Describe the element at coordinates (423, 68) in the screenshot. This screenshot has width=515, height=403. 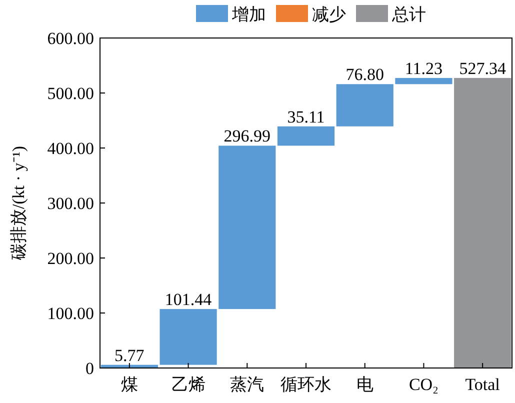
I see `data-label: 11.23` at that location.